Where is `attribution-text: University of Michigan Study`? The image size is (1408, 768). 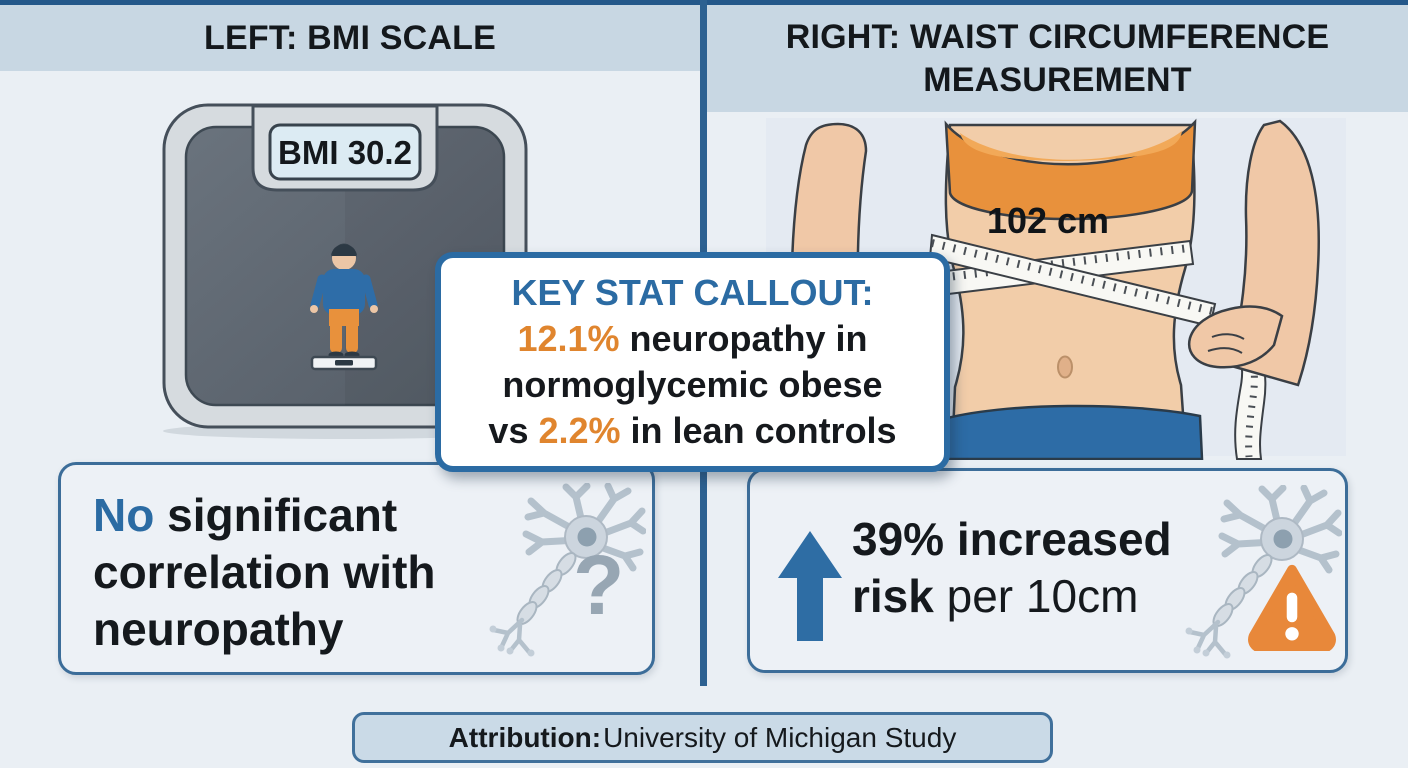 attribution-text: University of Michigan Study is located at coordinates (780, 737).